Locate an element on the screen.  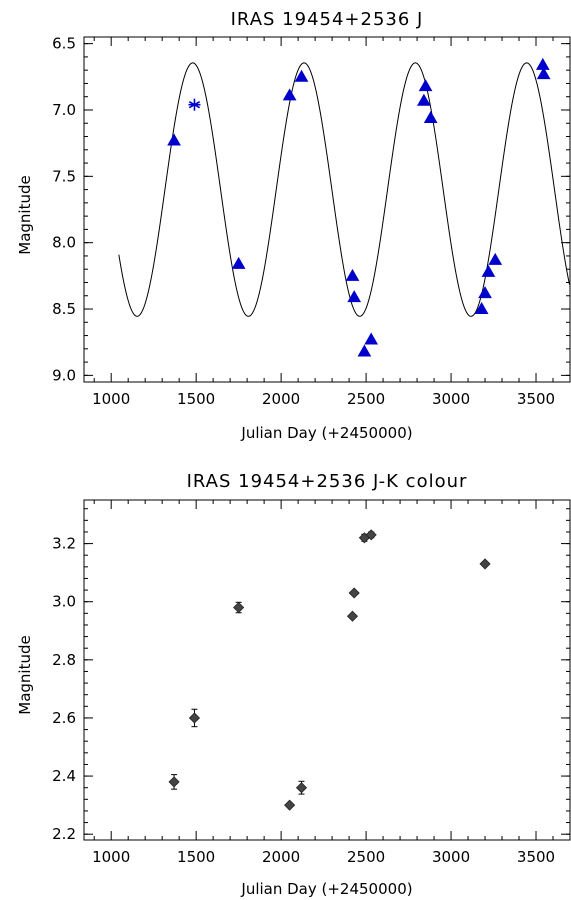
j-band-x-tick-label: 3500 is located at coordinates (536, 399).